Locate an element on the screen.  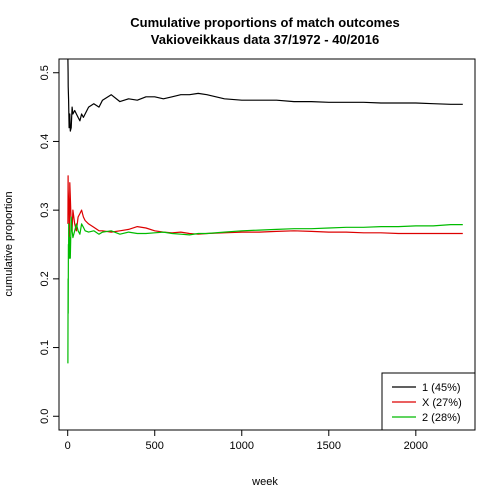
y-tick-label: 0.5 is located at coordinates (45, 72).